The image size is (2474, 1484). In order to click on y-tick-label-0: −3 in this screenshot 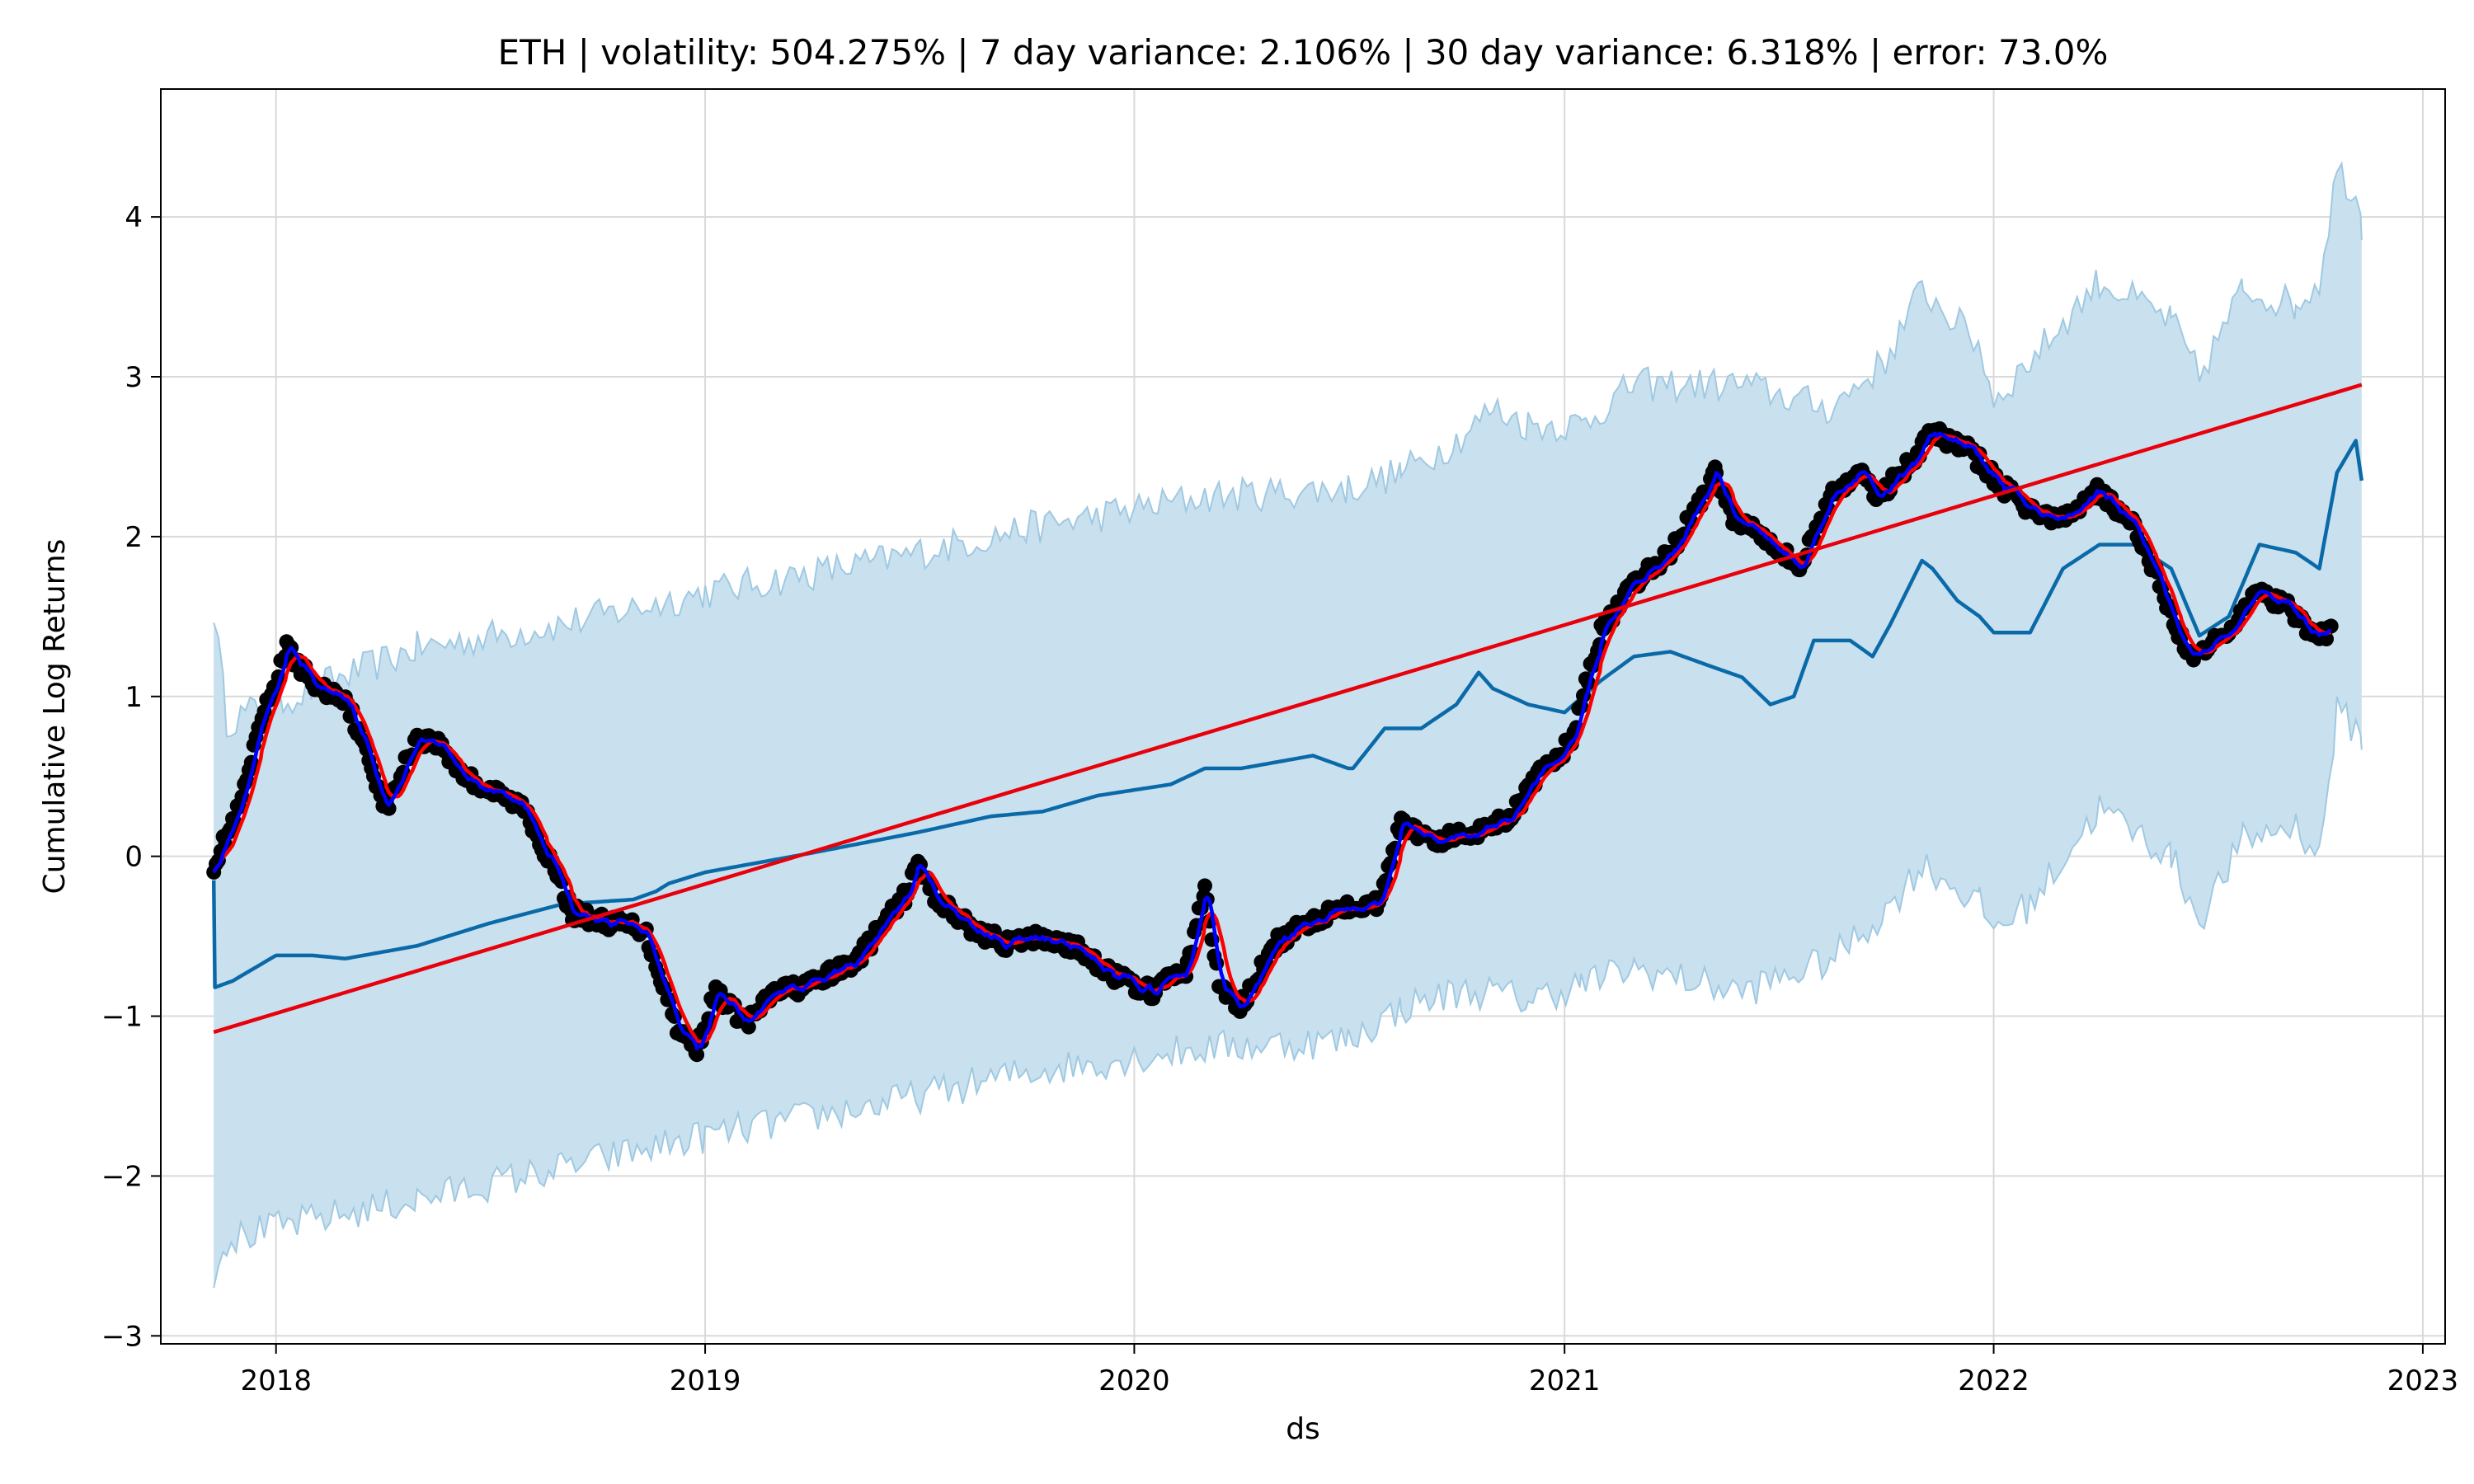, I will do `click(122, 1336)`.